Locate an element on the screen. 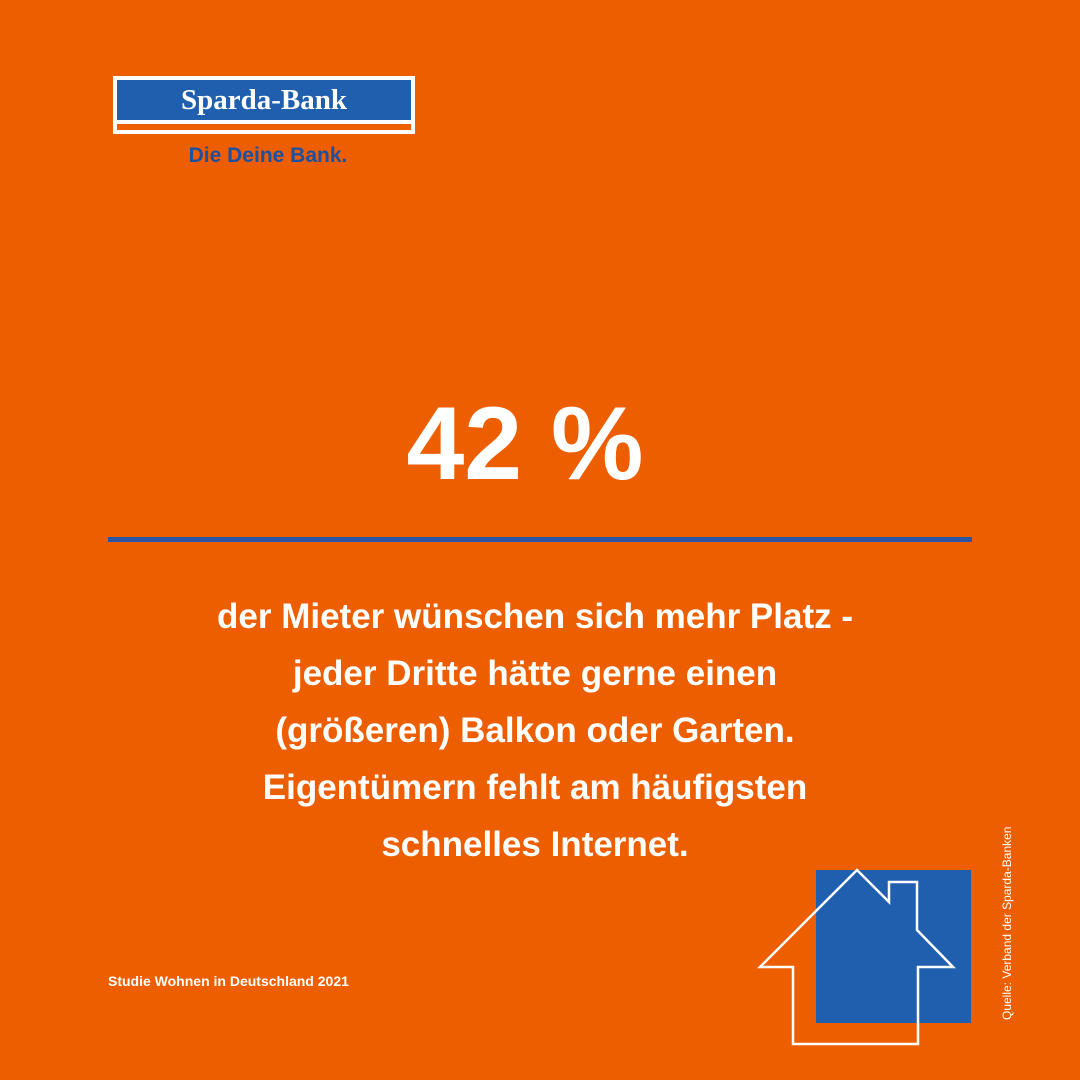  headline: 42 % is located at coordinates (525, 444).